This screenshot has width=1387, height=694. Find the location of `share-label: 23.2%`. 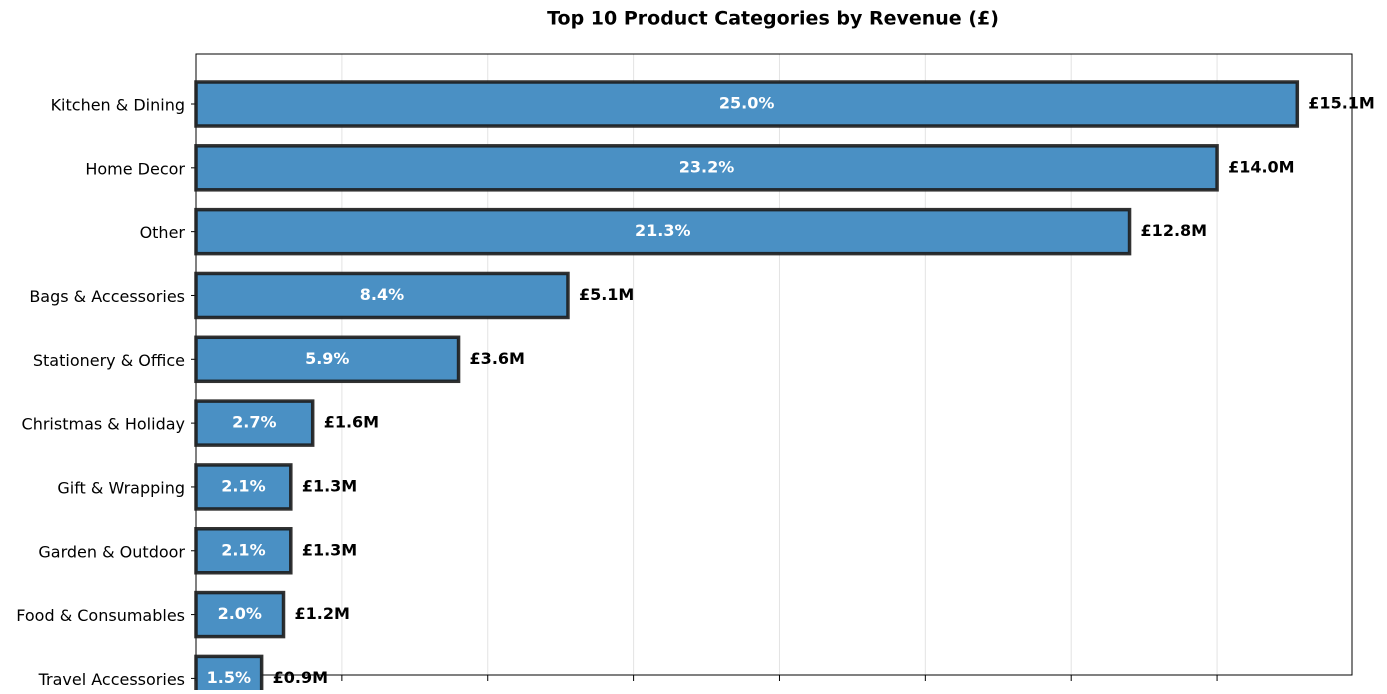

share-label: 23.2% is located at coordinates (707, 166).